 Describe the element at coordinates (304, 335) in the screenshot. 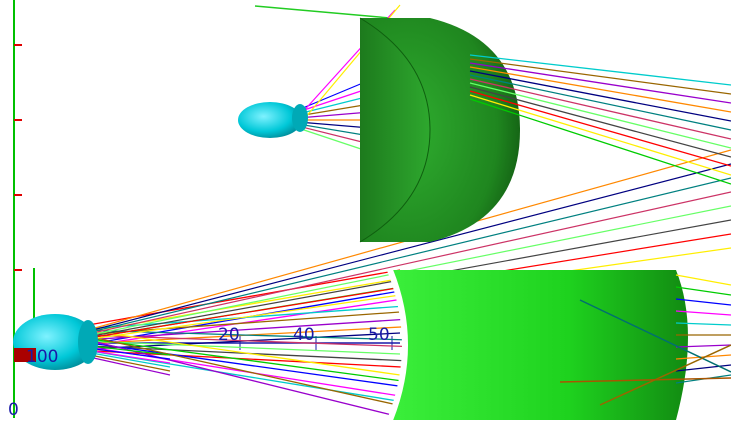

I see `axis-label-40: 40` at that location.